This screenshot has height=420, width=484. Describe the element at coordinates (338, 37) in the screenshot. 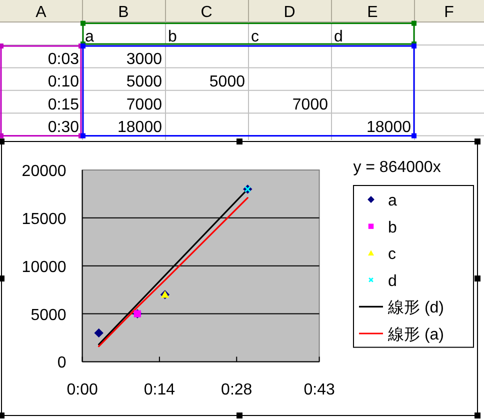

I see `text: d` at that location.